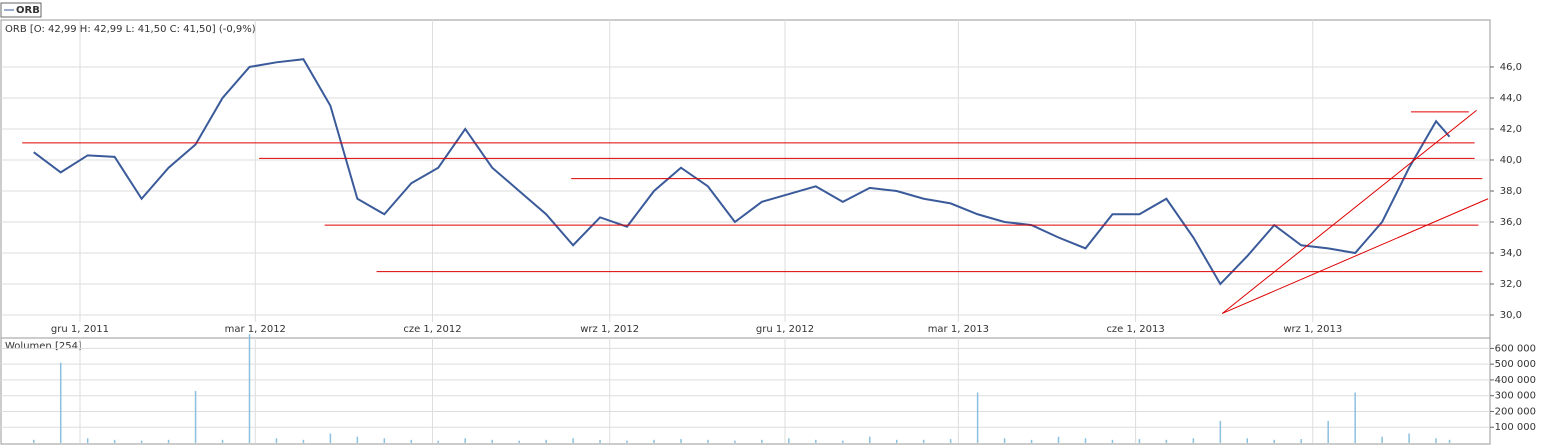  Describe the element at coordinates (1511, 315) in the screenshot. I see `y-tick-label: 30,0` at that location.